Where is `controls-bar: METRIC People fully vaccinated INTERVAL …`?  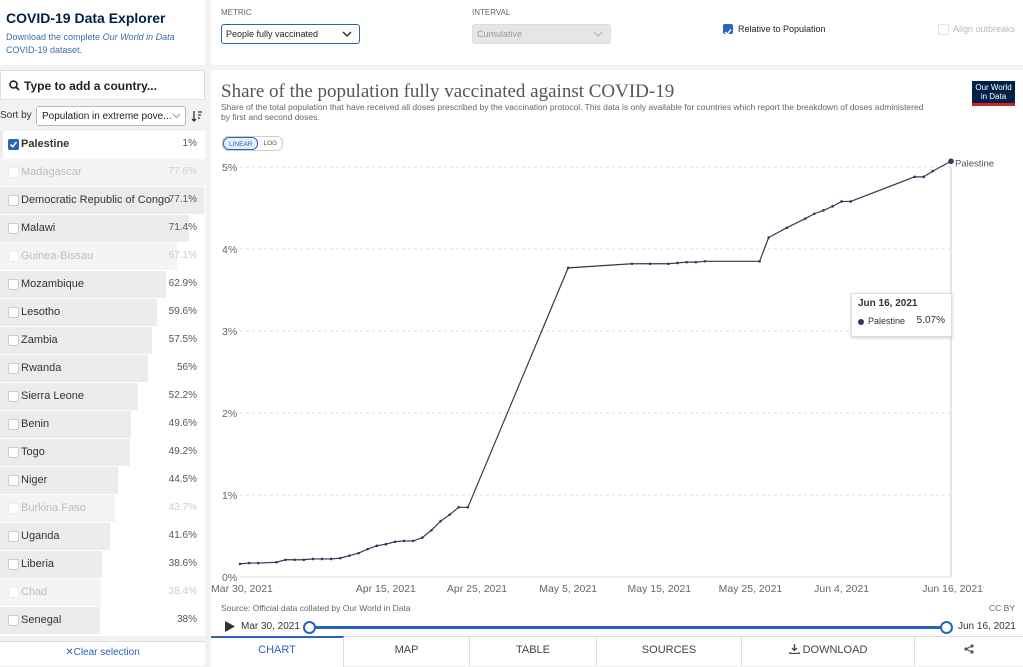 controls-bar: METRIC People fully vaccinated INTERVAL … is located at coordinates (617, 32).